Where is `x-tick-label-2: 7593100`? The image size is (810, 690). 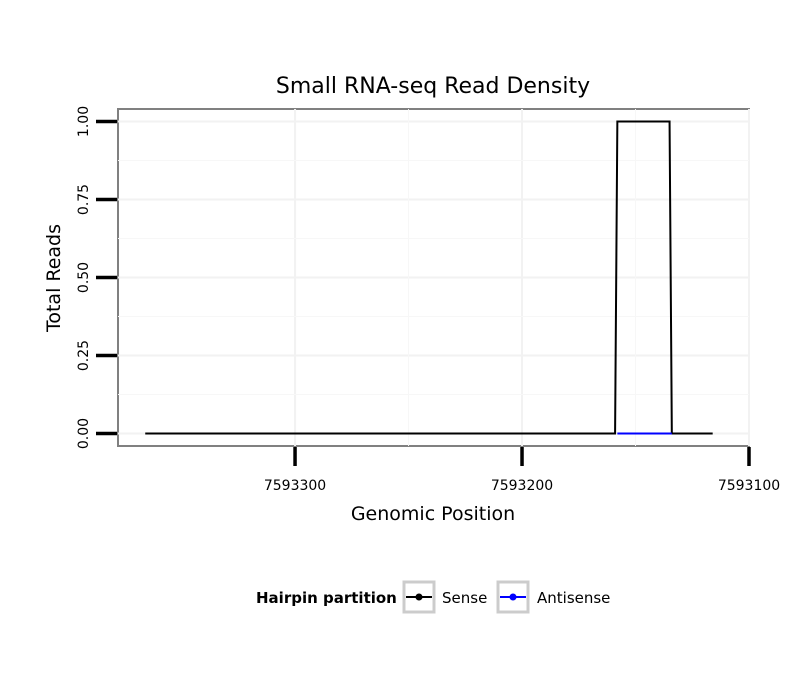 x-tick-label-2: 7593100 is located at coordinates (749, 486).